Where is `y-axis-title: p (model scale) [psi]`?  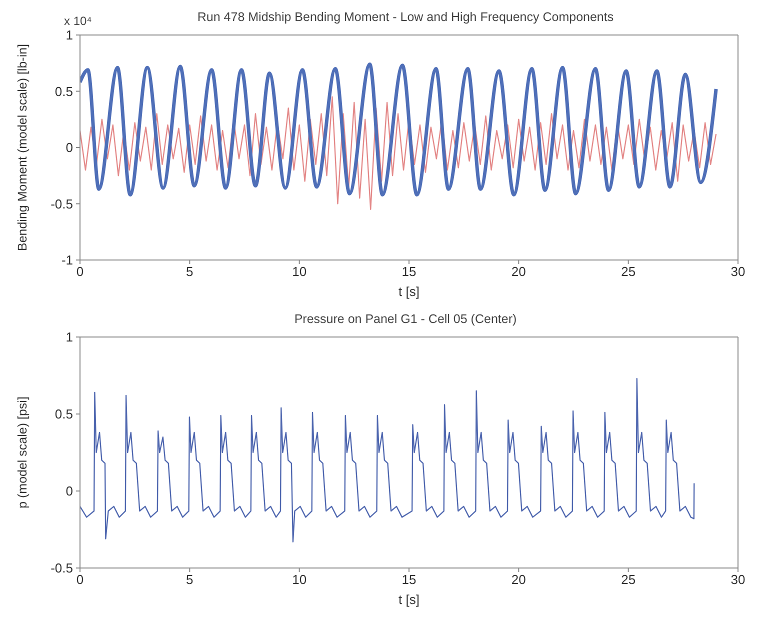 y-axis-title: p (model scale) [psi] is located at coordinates (22, 452).